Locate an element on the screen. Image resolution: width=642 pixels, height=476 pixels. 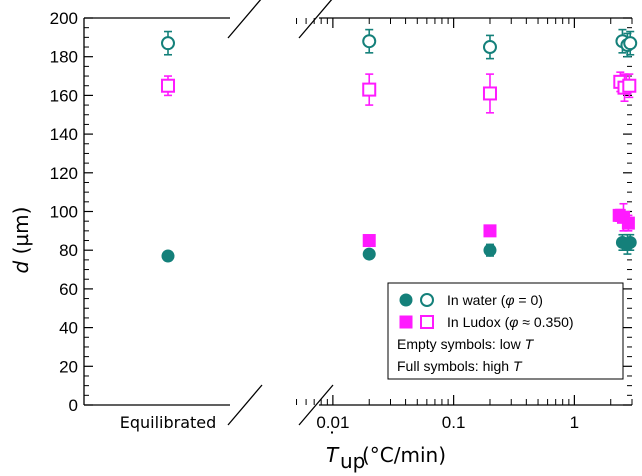
legend-frame is located at coordinates (505, 331).